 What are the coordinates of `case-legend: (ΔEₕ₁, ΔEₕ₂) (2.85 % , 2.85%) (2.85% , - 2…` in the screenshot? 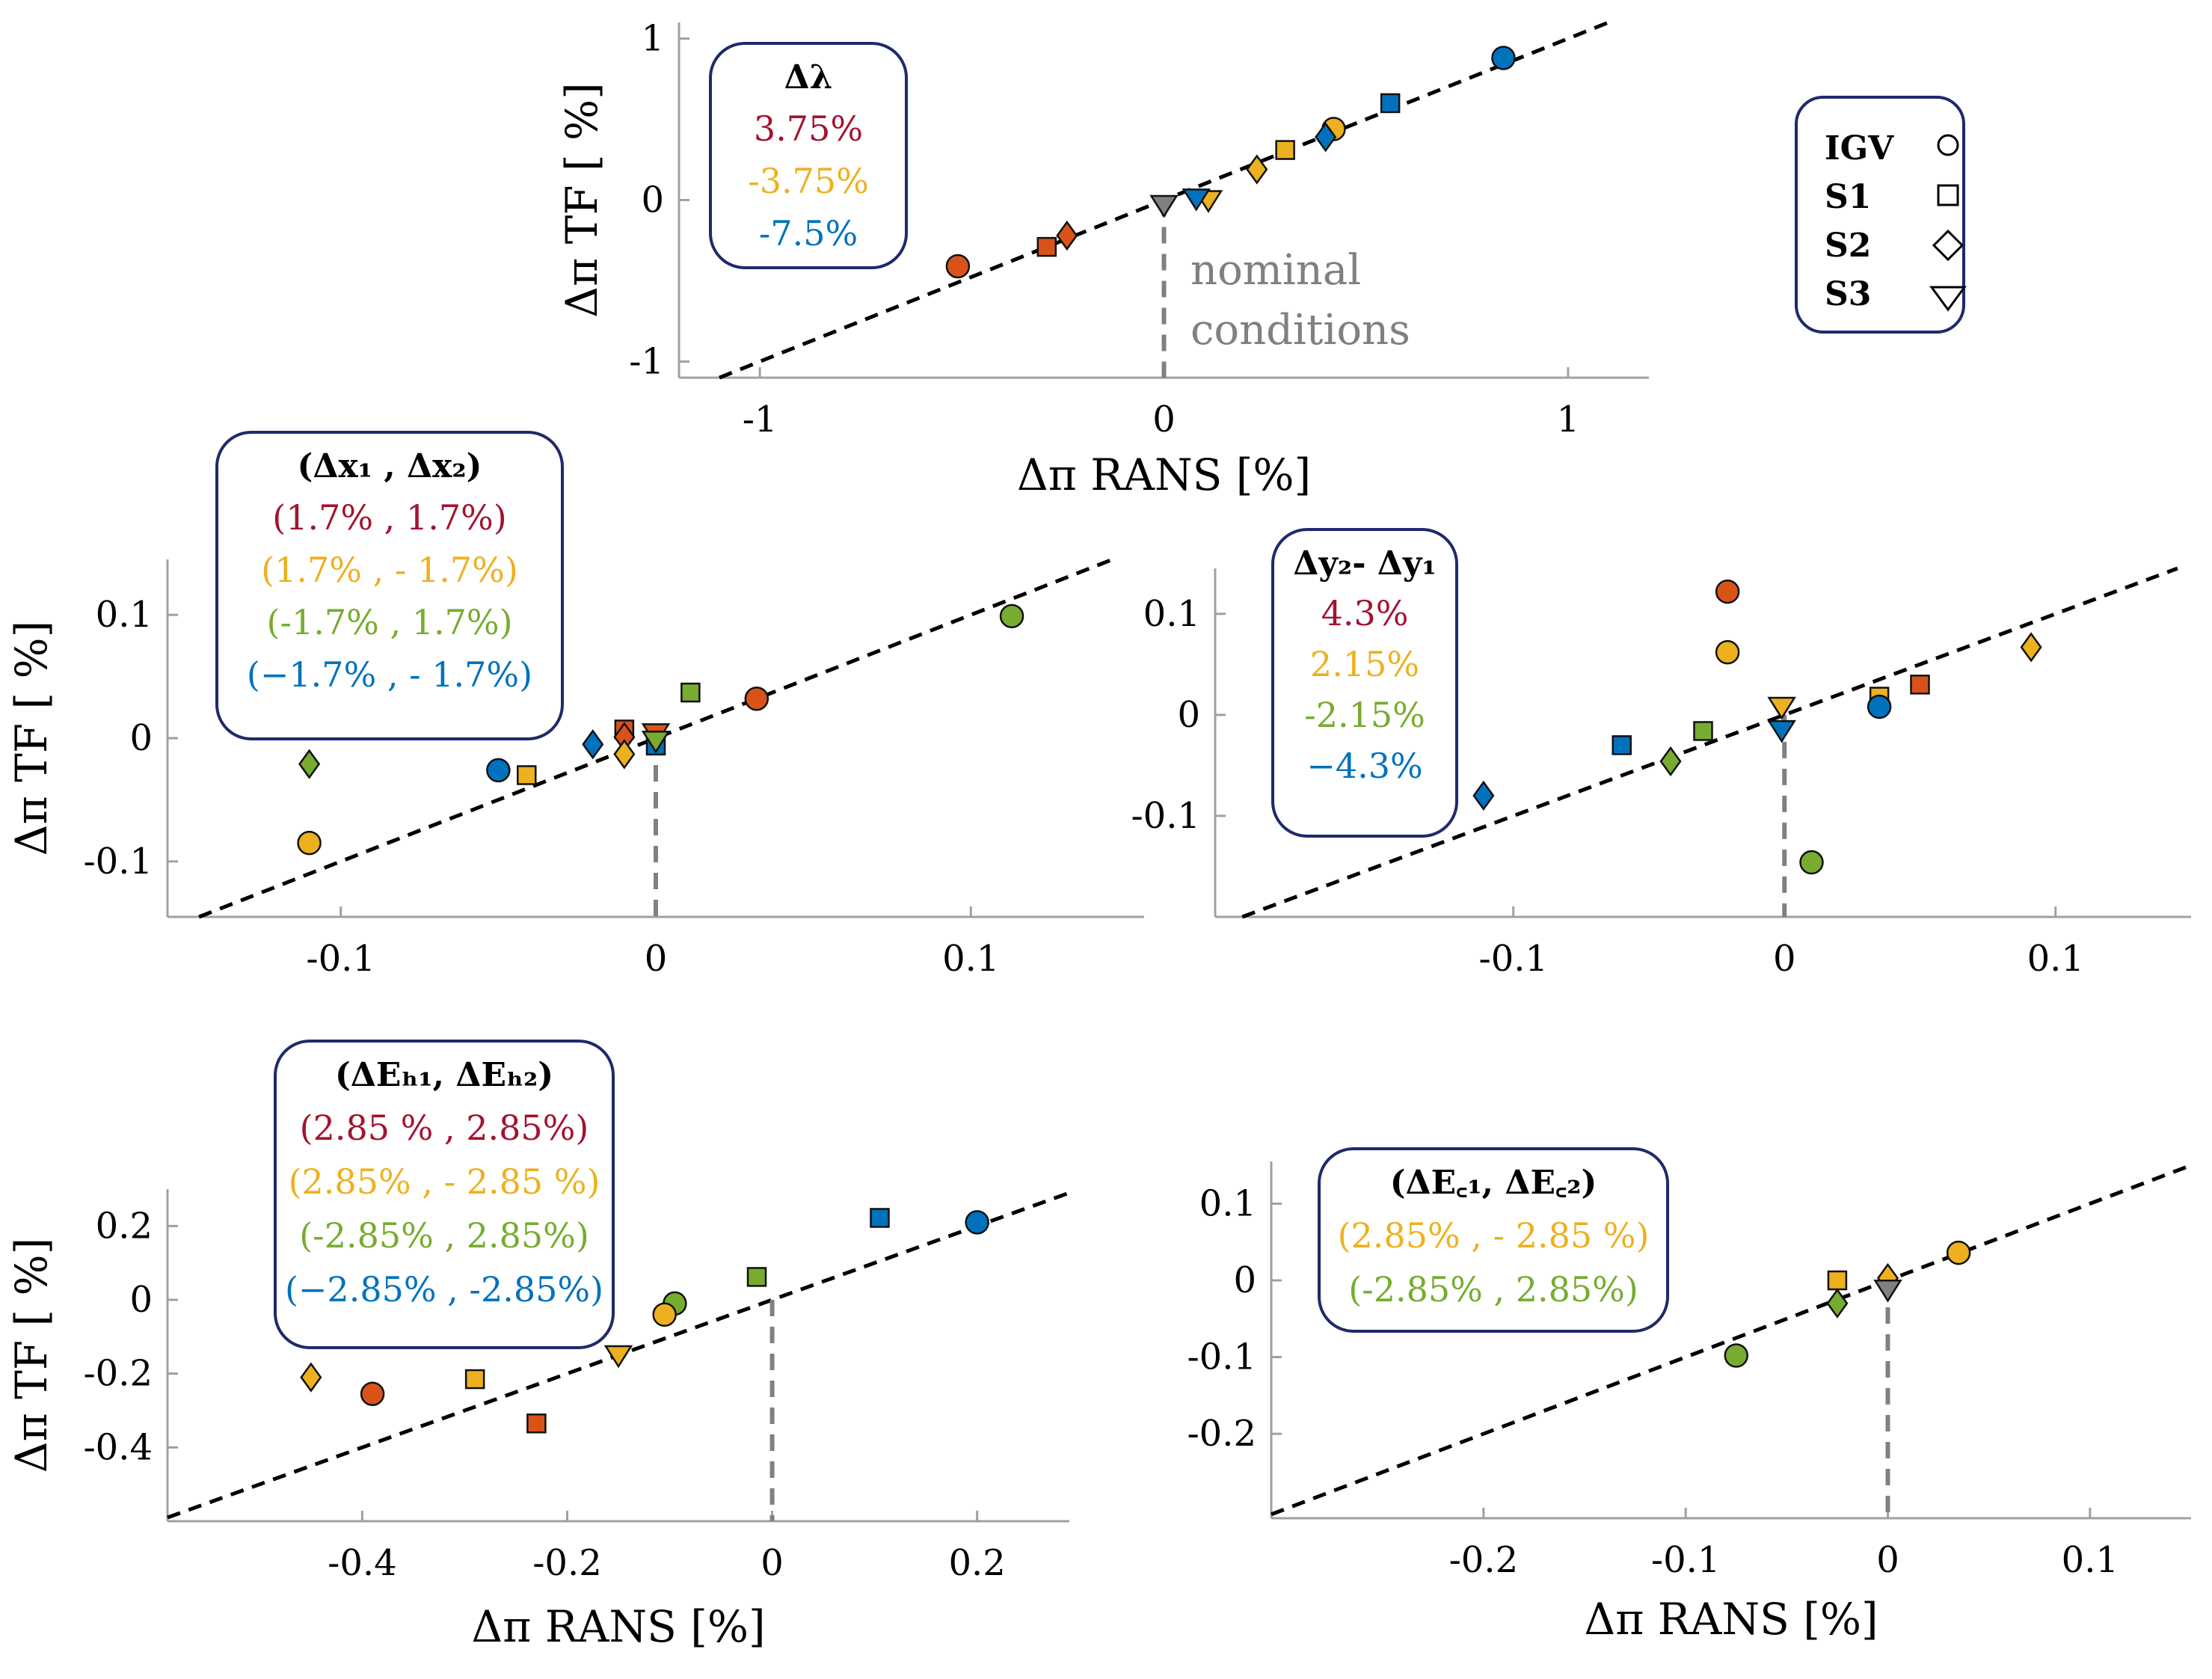 It's located at (444, 1194).